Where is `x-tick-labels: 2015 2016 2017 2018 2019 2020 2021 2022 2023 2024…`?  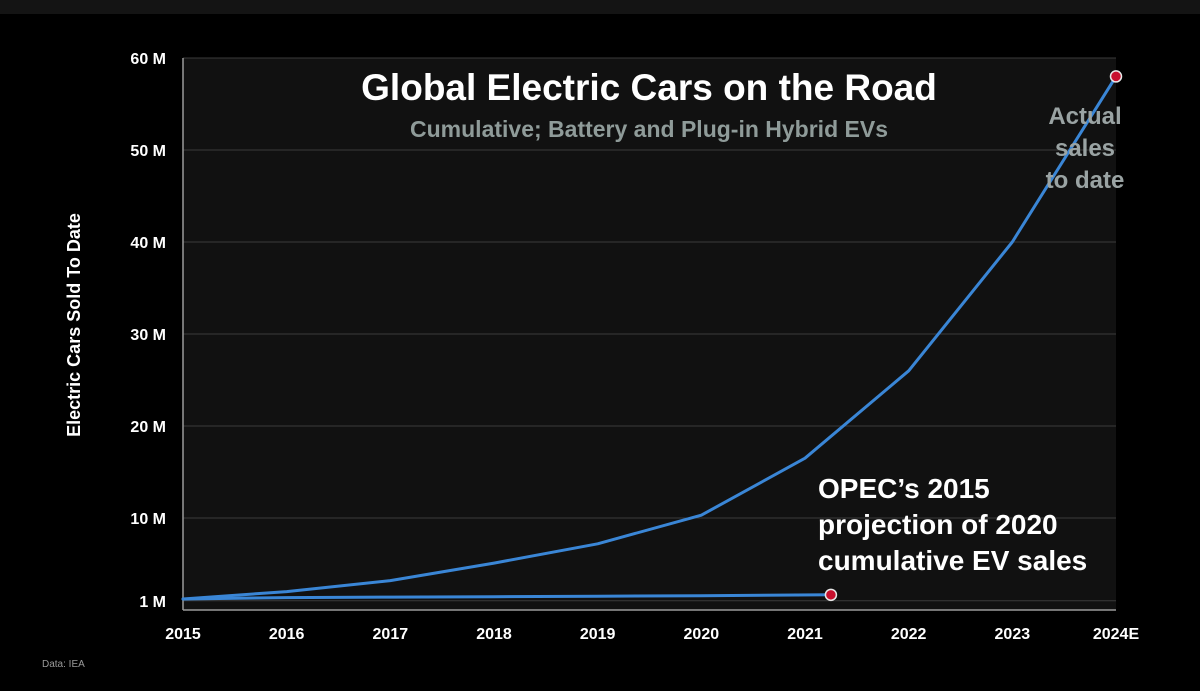 x-tick-labels: 2015 2016 2017 2018 2019 2020 2021 2022 2023 2024… is located at coordinates (652, 634).